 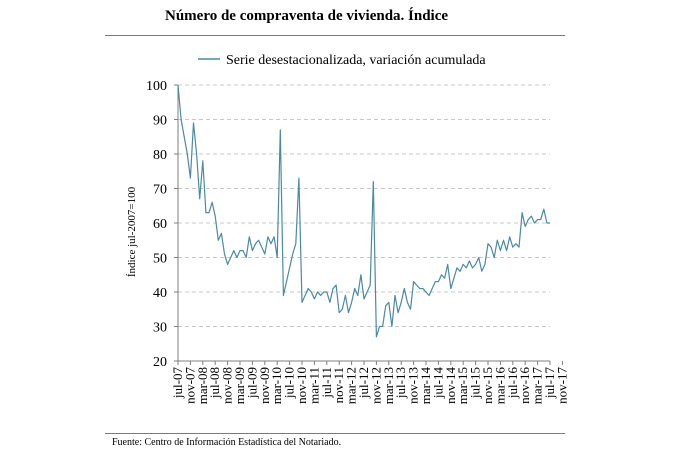 What do you see at coordinates (524, 385) in the screenshot?
I see `x-tick-label: nov-16` at bounding box center [524, 385].